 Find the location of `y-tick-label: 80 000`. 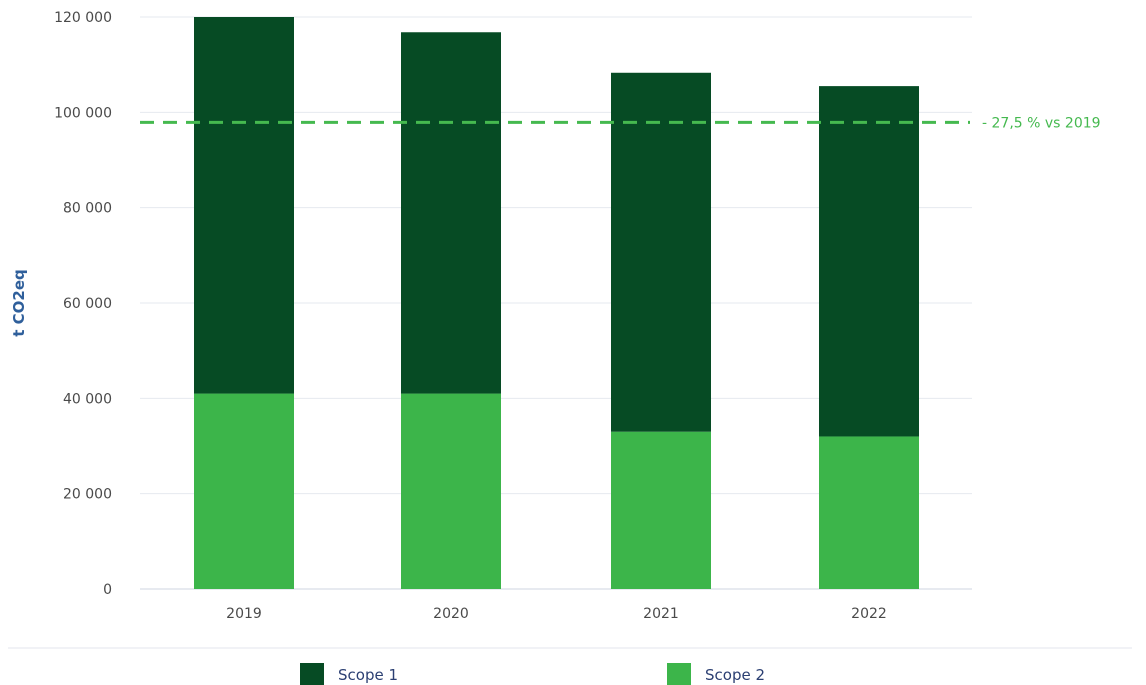

y-tick-label: 80 000 is located at coordinates (87, 209).